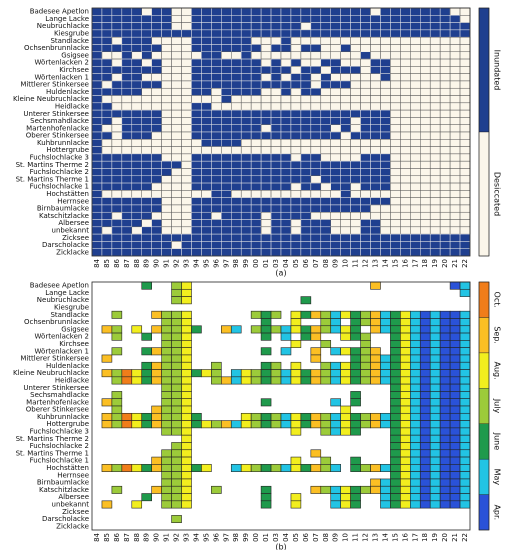 This screenshot has height=550, width=510. What do you see at coordinates (69, 41) in the screenshot?
I see `row-label: Standlacke` at bounding box center [69, 41].